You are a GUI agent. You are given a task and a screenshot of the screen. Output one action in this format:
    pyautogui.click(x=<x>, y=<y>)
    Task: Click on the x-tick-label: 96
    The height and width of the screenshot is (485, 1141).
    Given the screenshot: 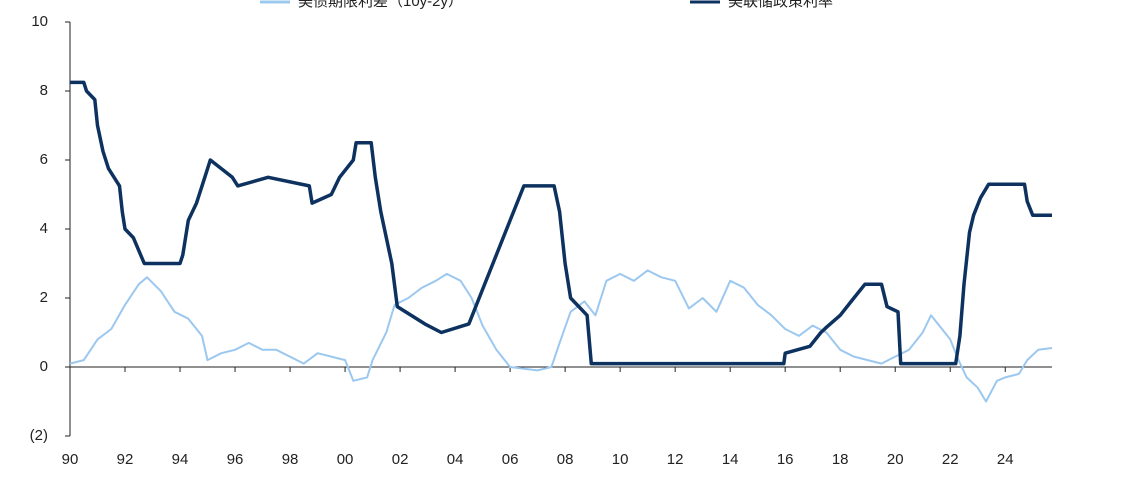 What is the action you would take?
    pyautogui.click(x=235, y=459)
    